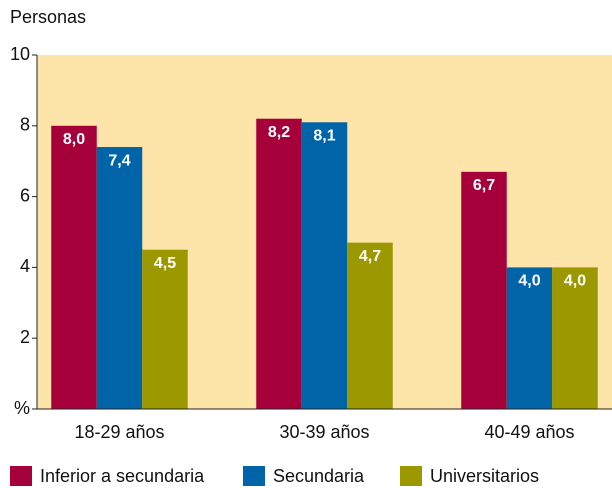 This screenshot has height=488, width=612. What do you see at coordinates (48, 17) in the screenshot?
I see `y-axis-label: Personas` at bounding box center [48, 17].